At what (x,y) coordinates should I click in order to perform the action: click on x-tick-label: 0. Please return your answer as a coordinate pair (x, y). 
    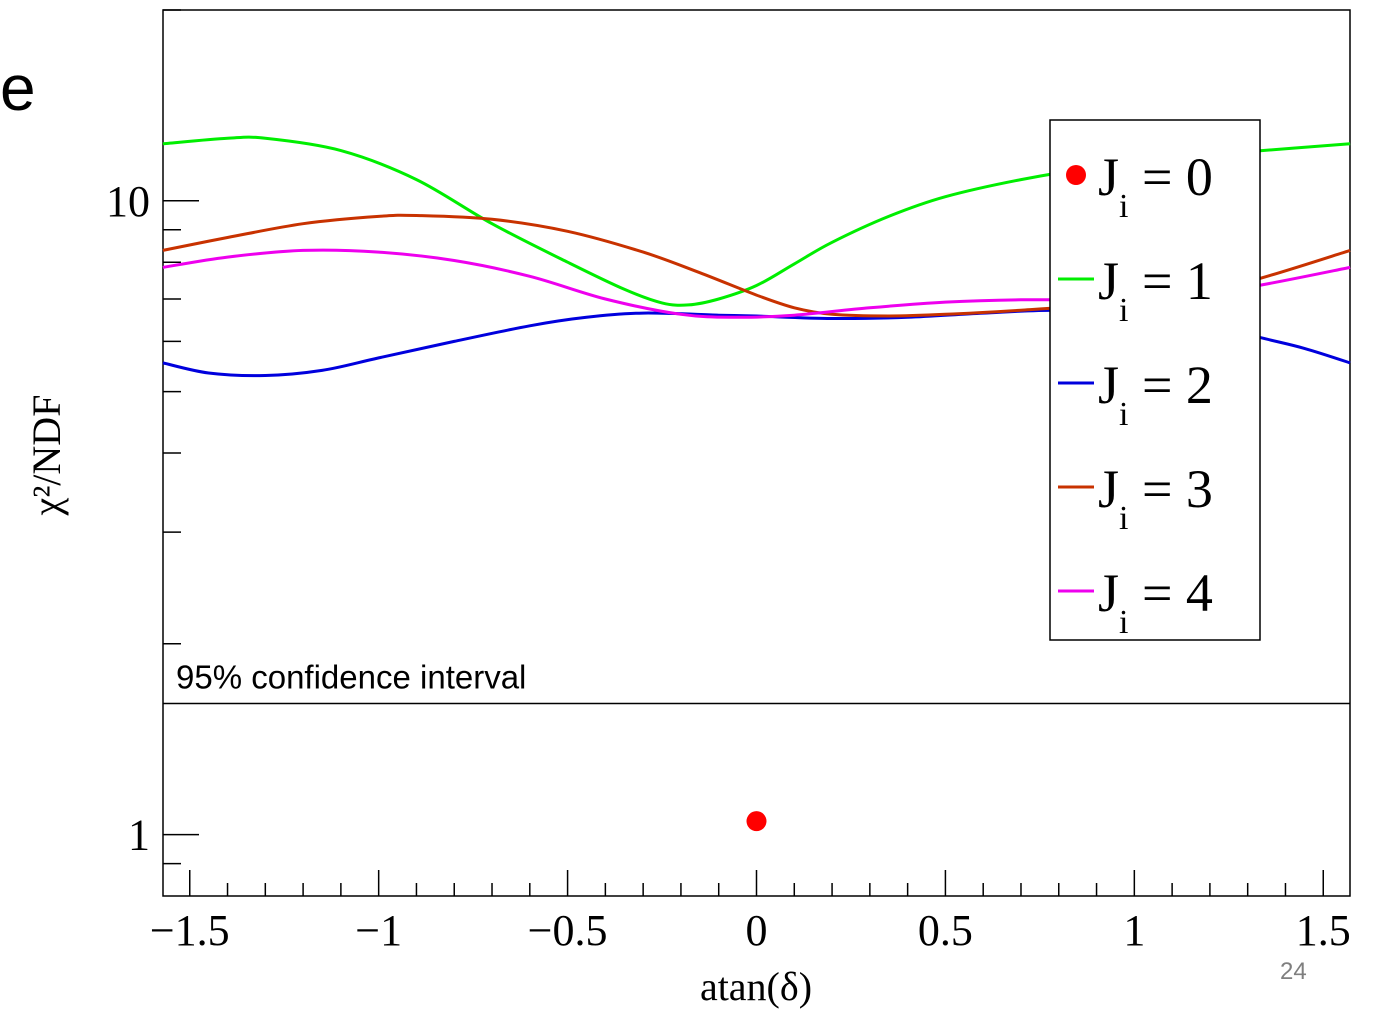
    Looking at the image, I should click on (757, 930).